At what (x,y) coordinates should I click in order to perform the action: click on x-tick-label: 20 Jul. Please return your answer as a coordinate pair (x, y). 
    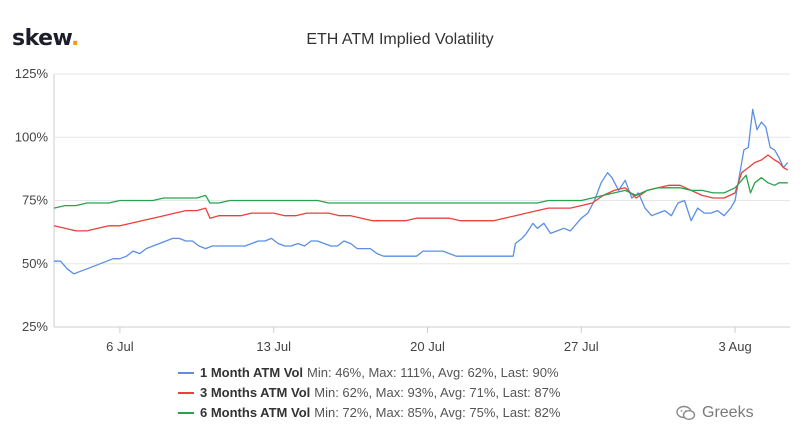
    Looking at the image, I should click on (427, 346).